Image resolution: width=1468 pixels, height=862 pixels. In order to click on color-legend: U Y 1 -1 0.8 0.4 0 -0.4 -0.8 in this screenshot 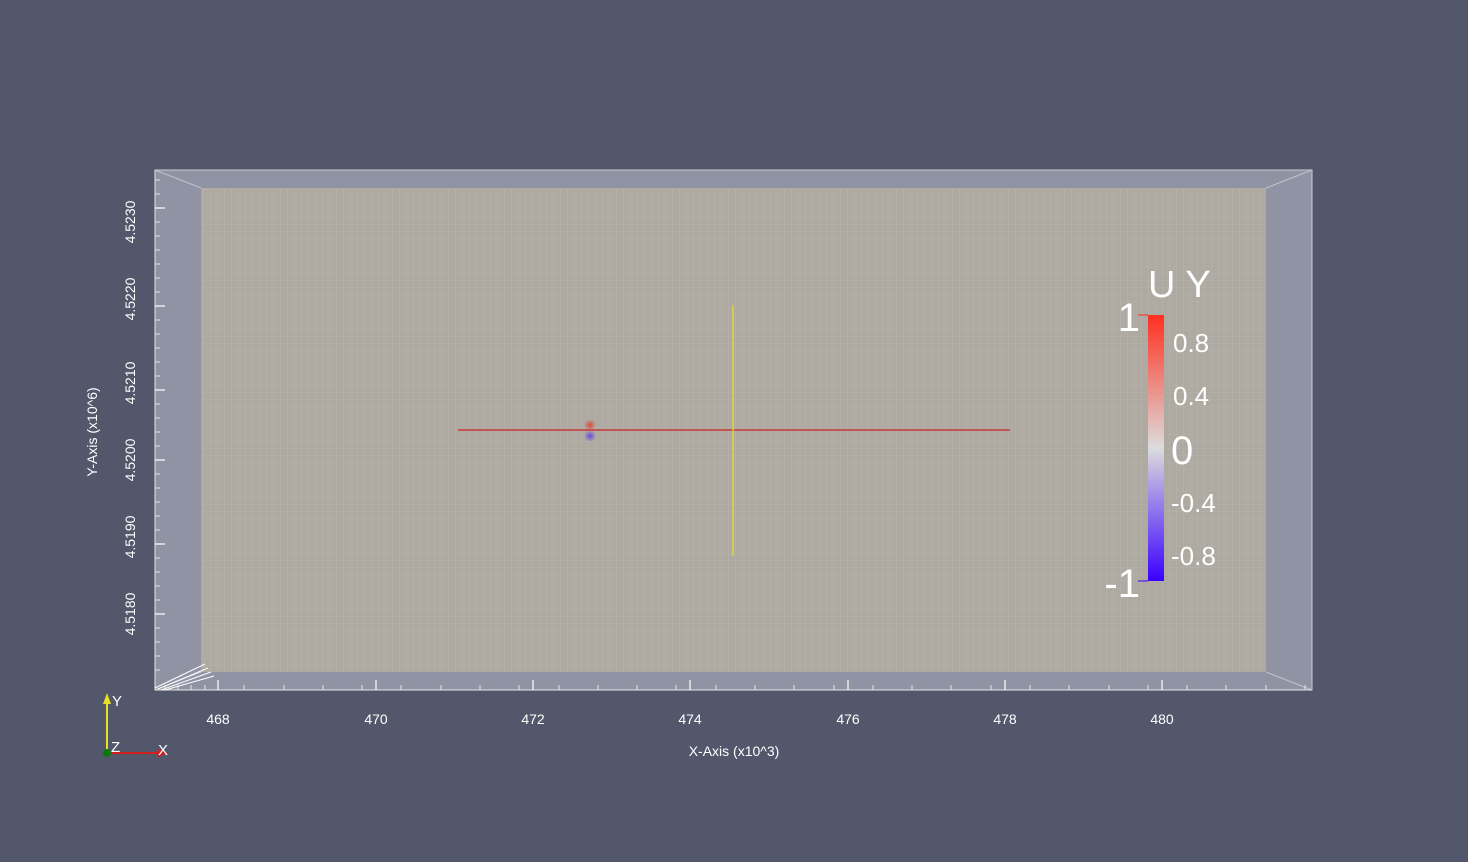, I will do `click(1159, 435)`.